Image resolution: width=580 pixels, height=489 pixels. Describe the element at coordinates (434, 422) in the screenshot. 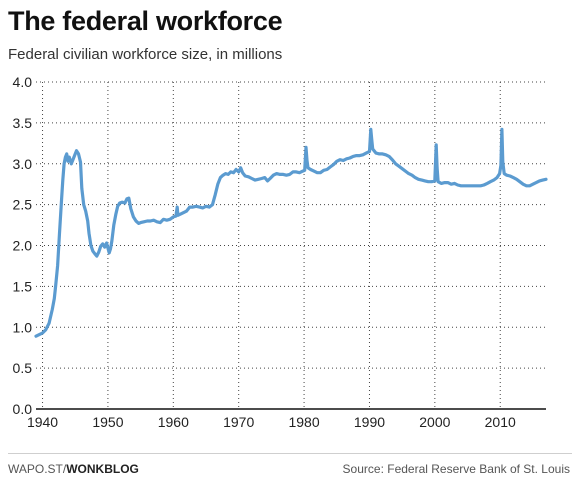

I see `x-tick-label: 2000` at that location.